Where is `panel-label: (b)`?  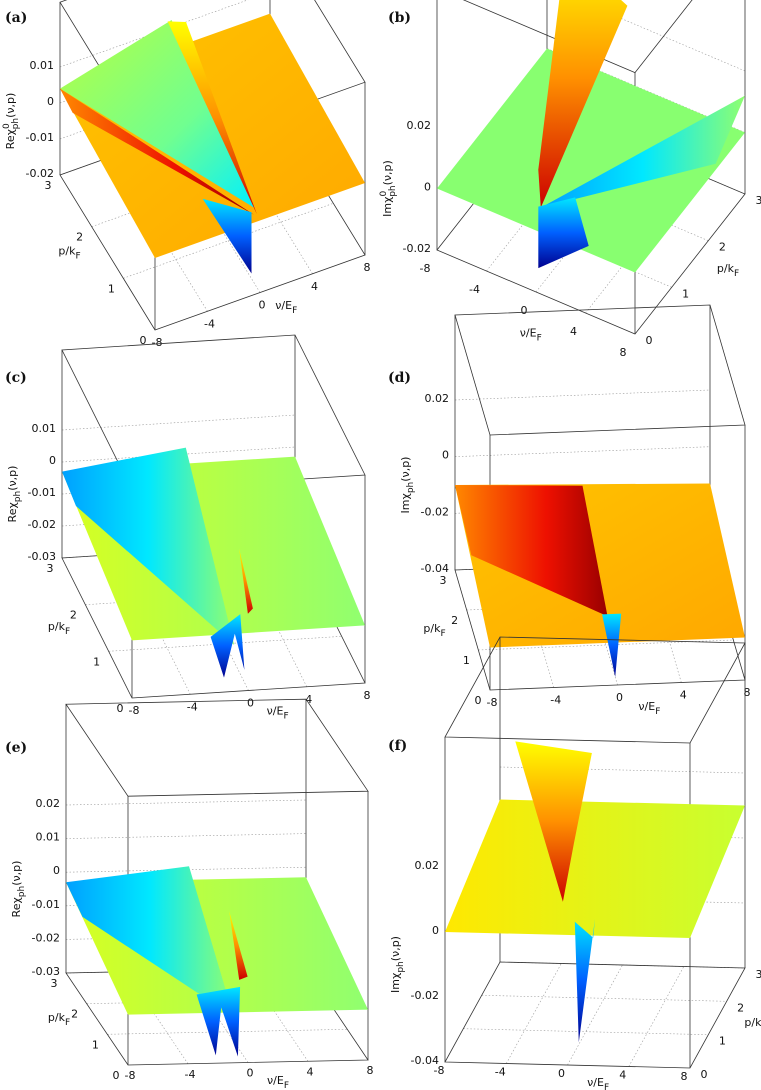 panel-label: (b) is located at coordinates (399, 18).